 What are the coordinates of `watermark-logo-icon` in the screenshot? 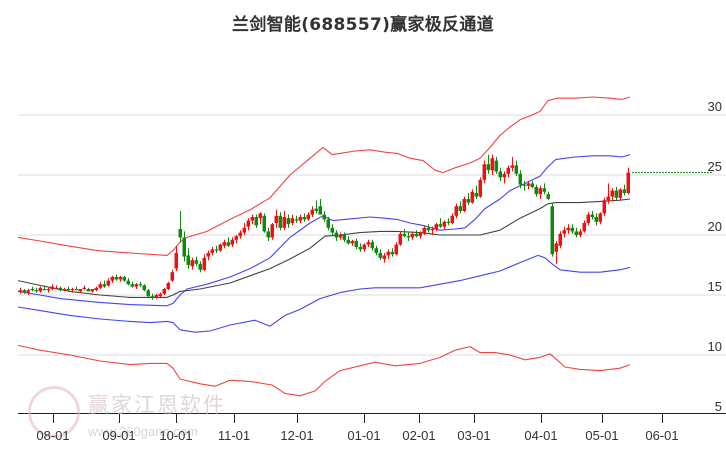 It's located at (54, 412).